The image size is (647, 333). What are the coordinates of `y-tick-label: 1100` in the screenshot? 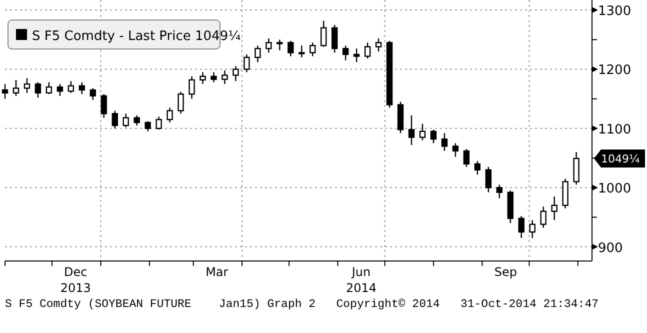 It's located at (615, 130).